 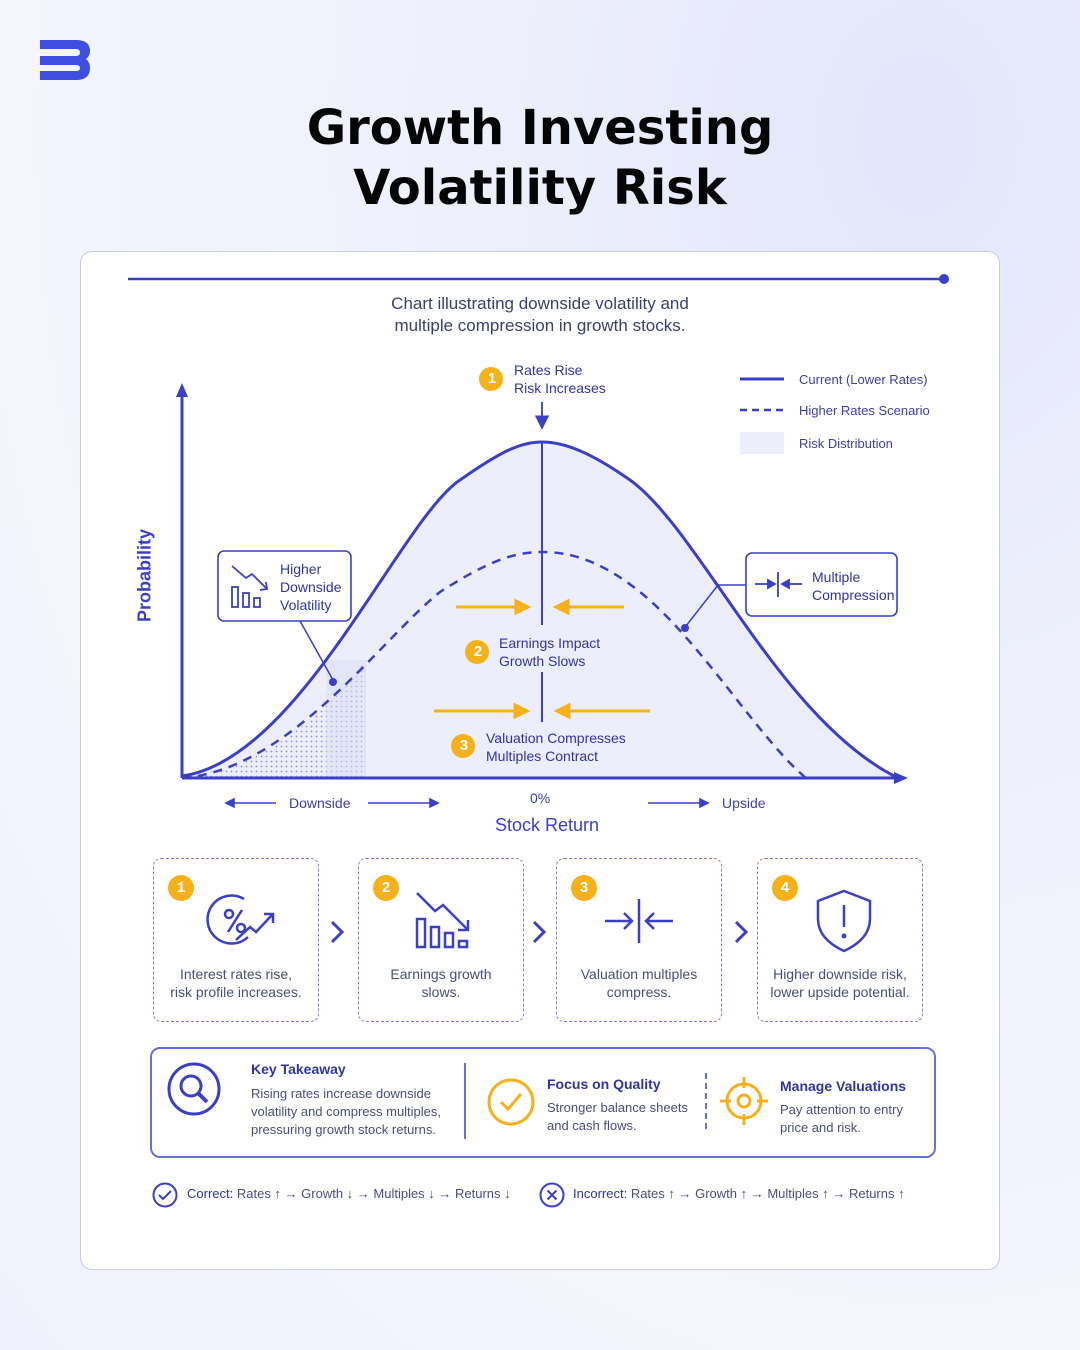 I want to click on shield-alert-icon, so click(x=844, y=921).